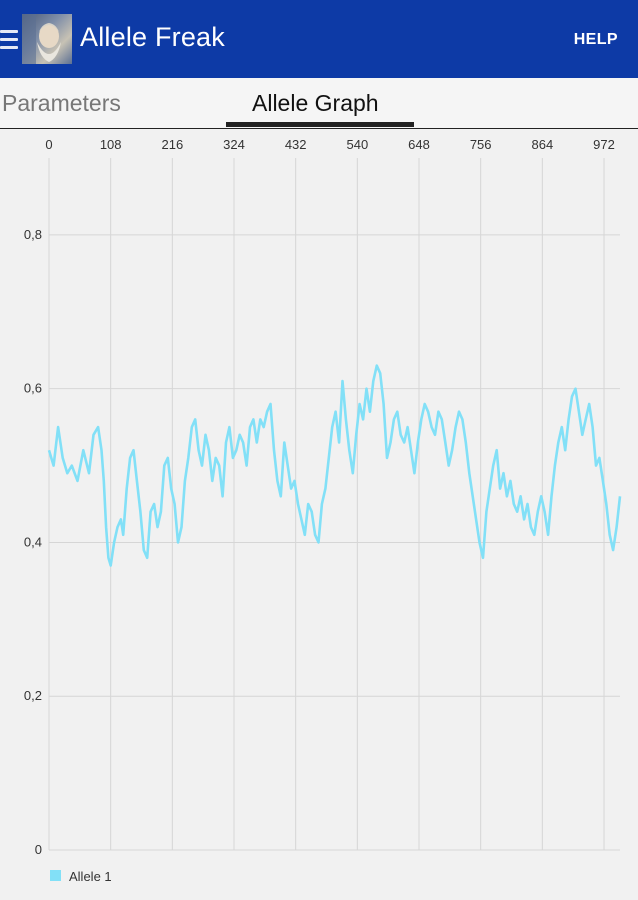  I want to click on x-tick-label: 108, so click(111, 144).